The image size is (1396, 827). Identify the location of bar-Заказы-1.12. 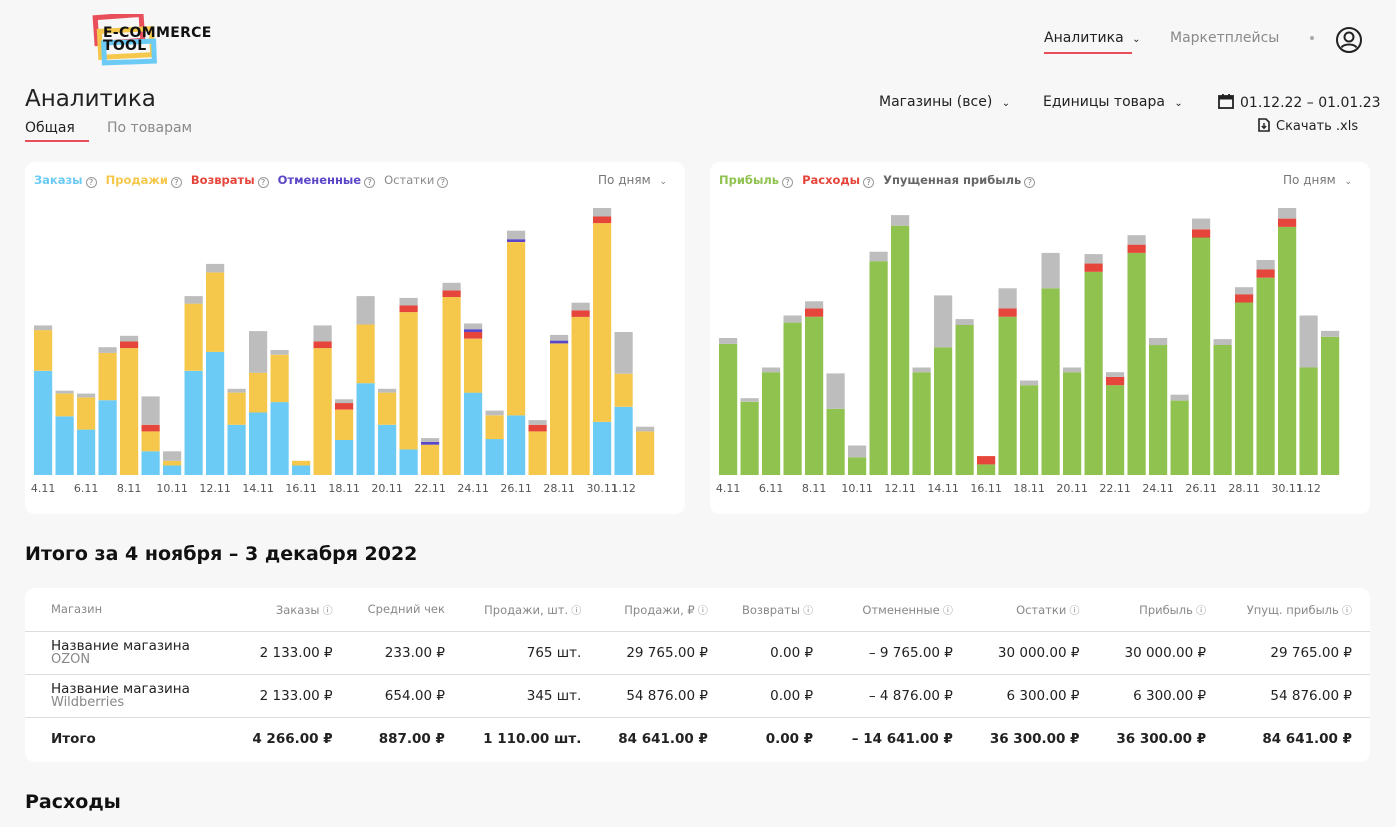
(623, 440).